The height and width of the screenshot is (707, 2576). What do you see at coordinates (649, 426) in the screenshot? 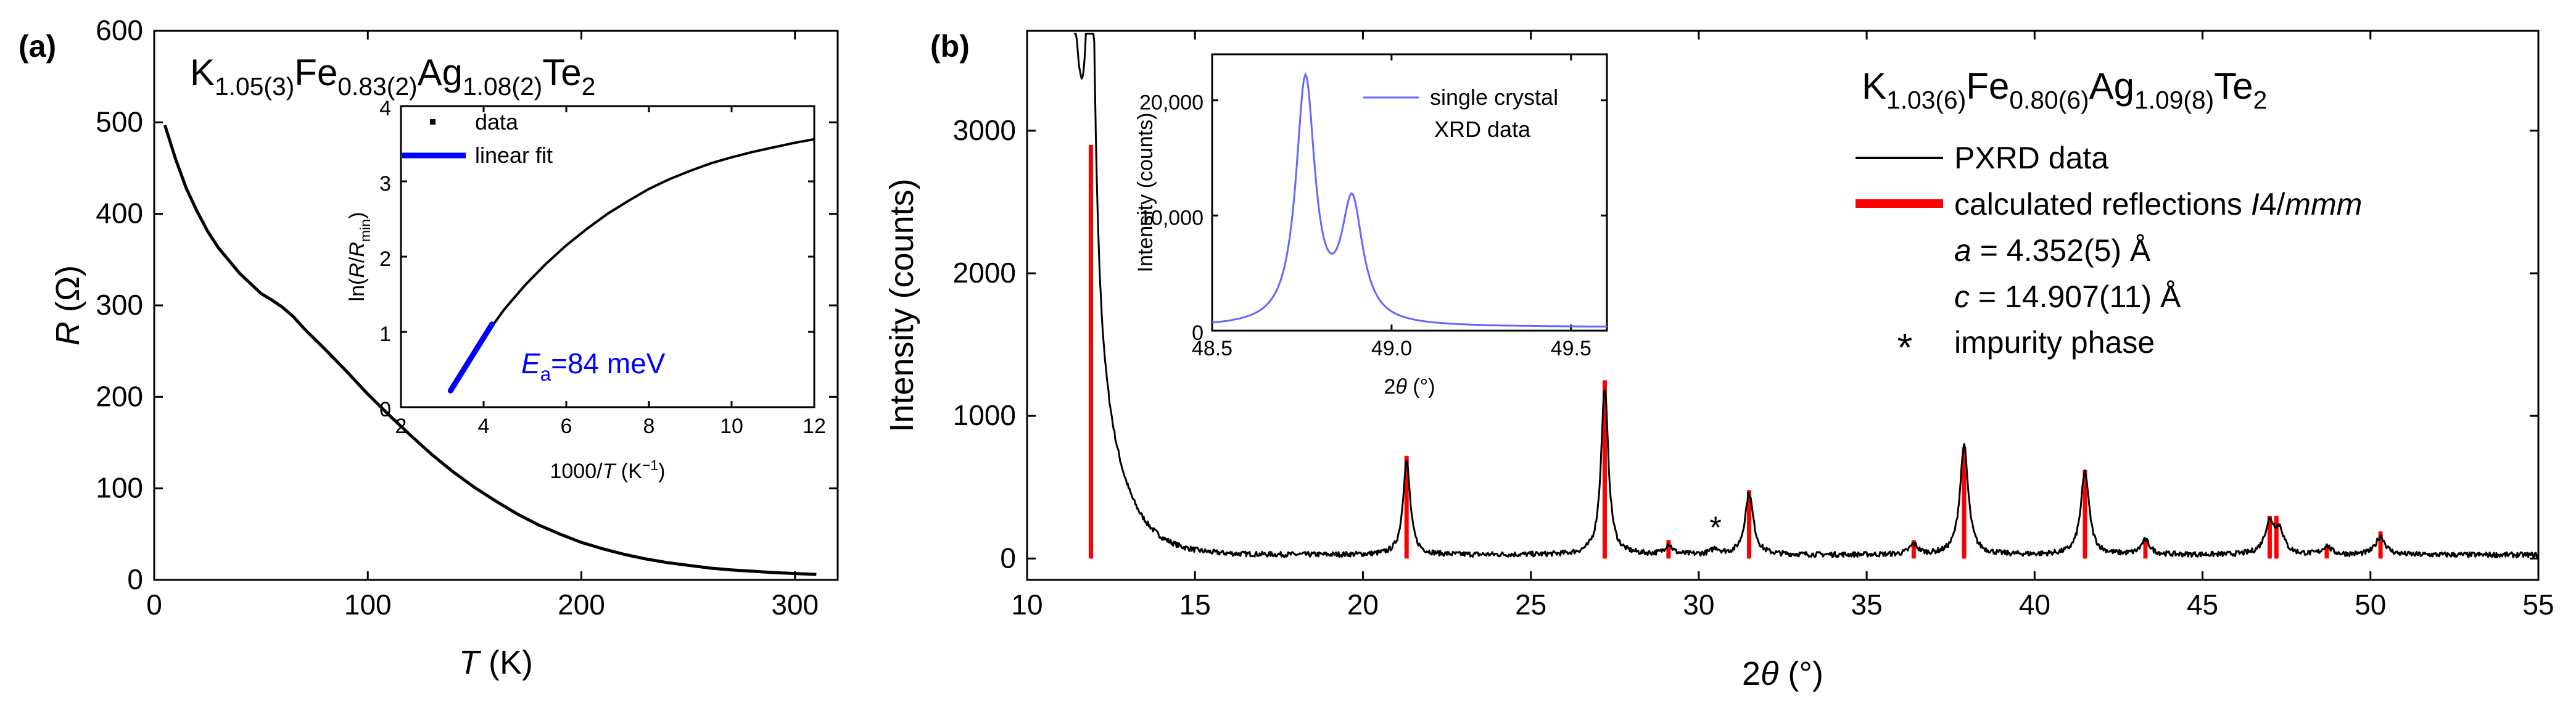
I see `x-tick-label: 8` at bounding box center [649, 426].